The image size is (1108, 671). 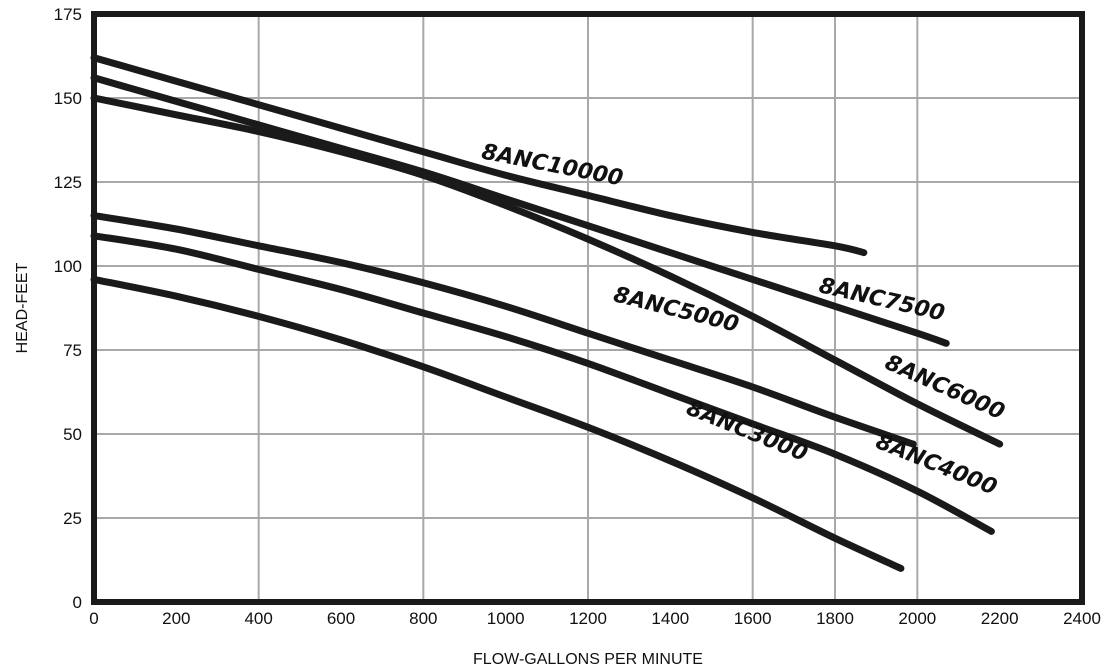 I want to click on x-tick-label: 600, so click(x=341, y=618).